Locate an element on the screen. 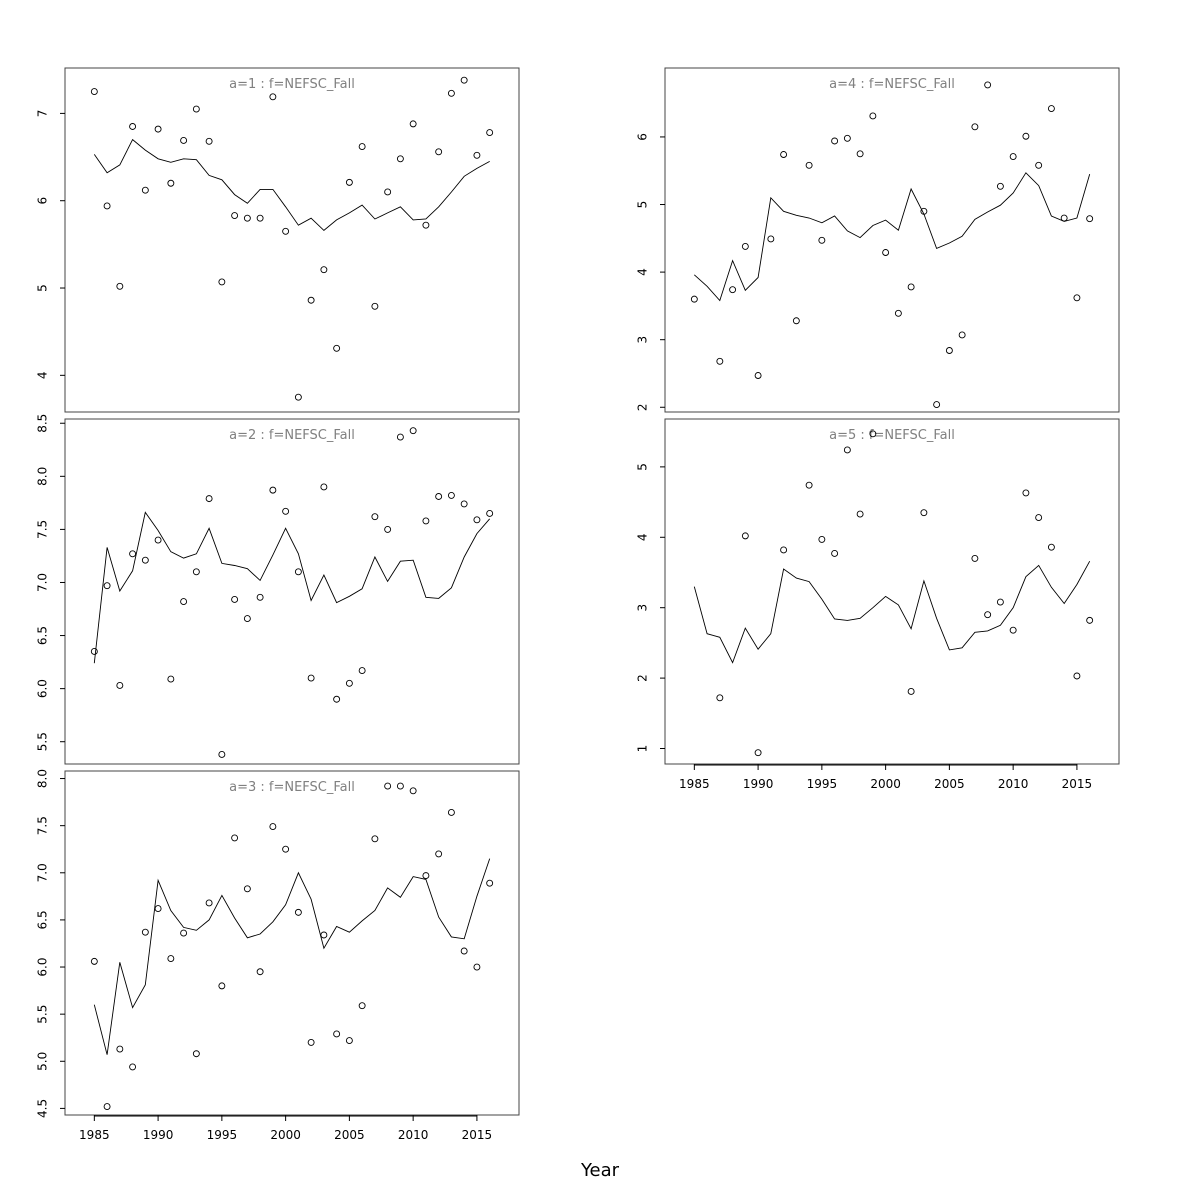 The image size is (1200, 1200). x-tick-label: 2010 is located at coordinates (1013, 784).